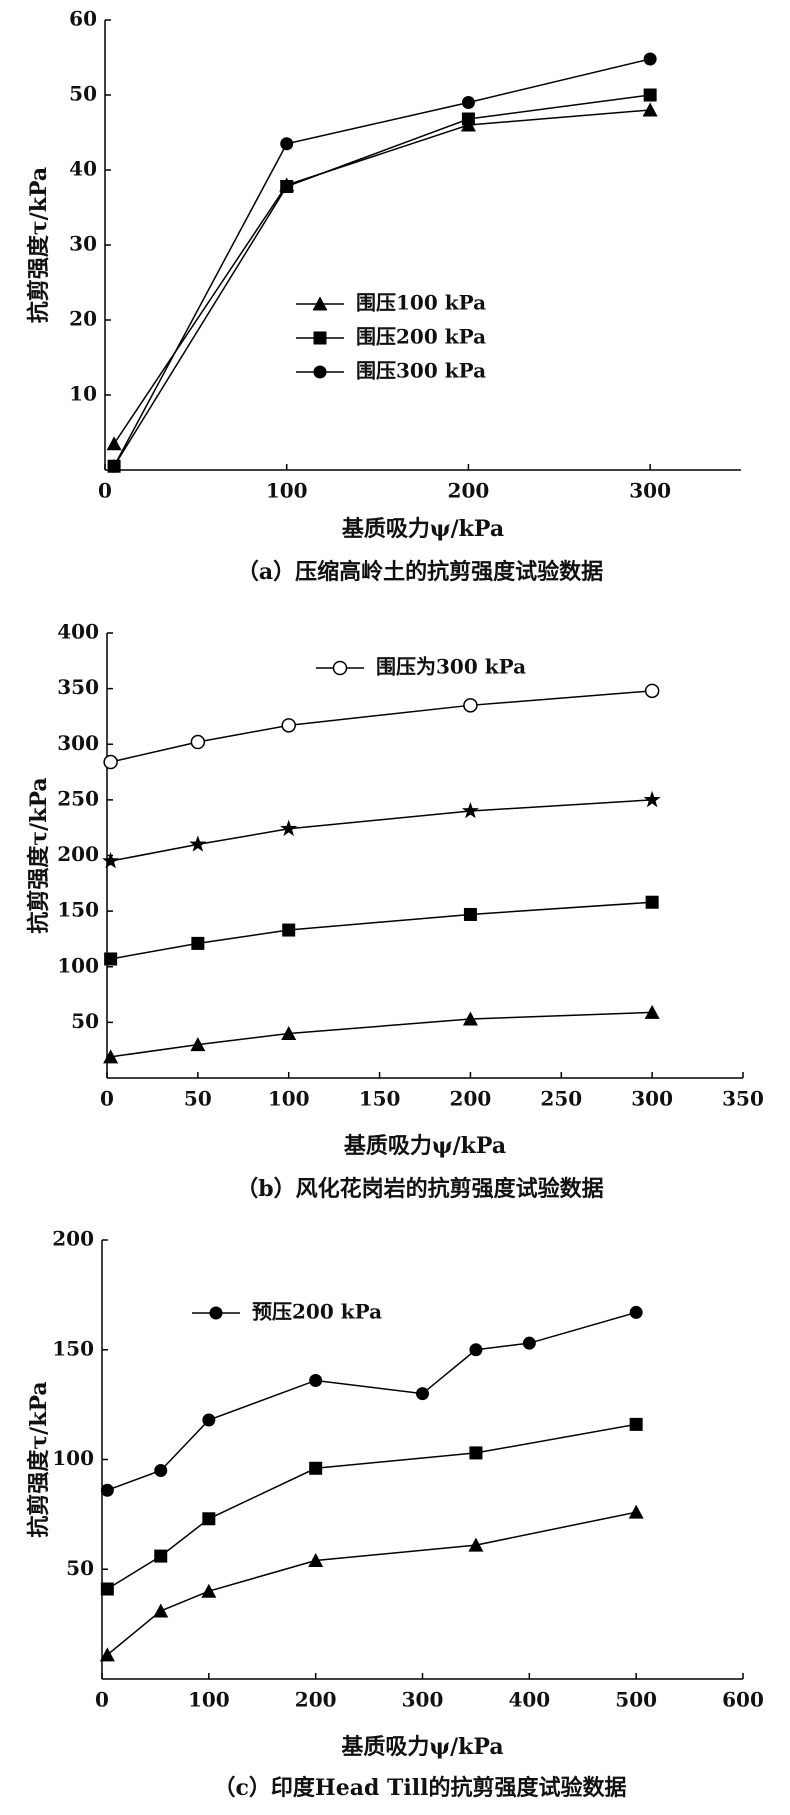 This screenshot has width=790, height=1815. I want to click on y-tick-label: 30, so click(83, 244).